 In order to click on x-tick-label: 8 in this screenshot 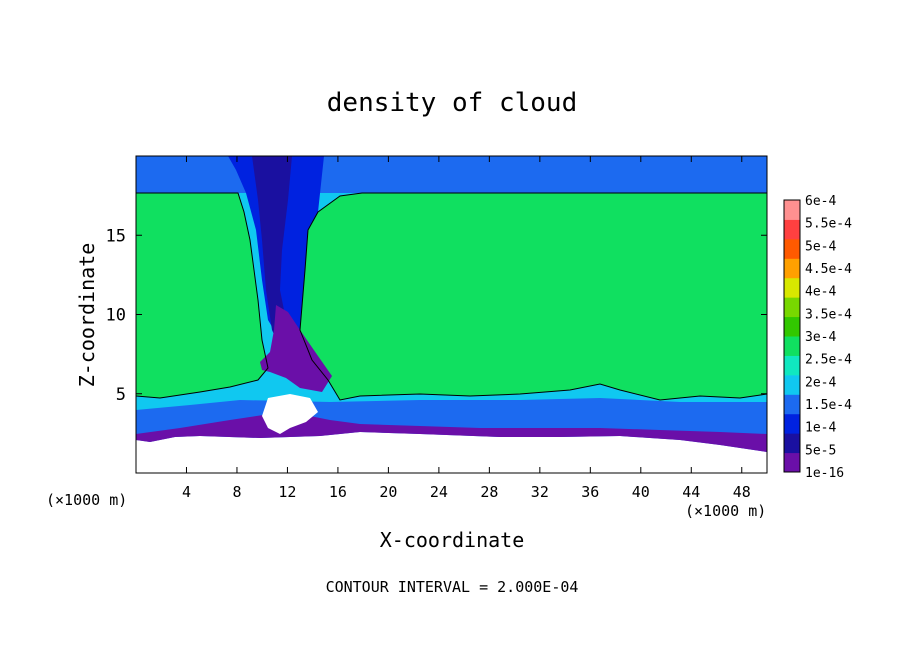, I will do `click(236, 492)`.